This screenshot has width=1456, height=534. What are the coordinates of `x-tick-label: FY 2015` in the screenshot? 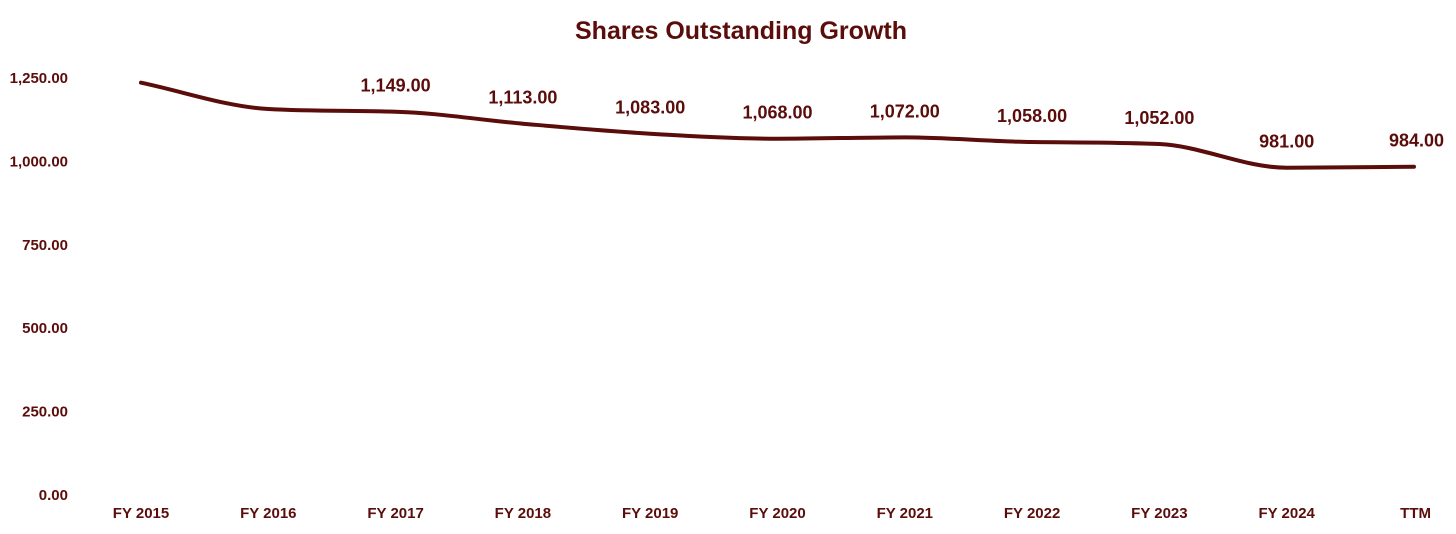 It's located at (141, 513).